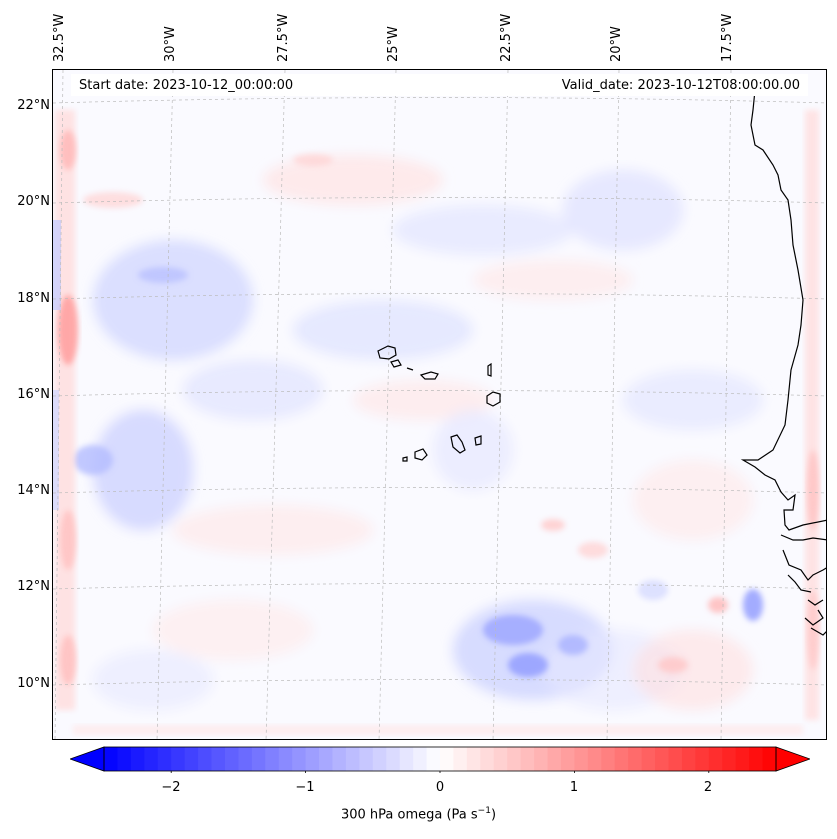 The height and width of the screenshot is (839, 837). What do you see at coordinates (283, 37) in the screenshot?
I see `lon-label-27-5w: 27.5°W` at bounding box center [283, 37].